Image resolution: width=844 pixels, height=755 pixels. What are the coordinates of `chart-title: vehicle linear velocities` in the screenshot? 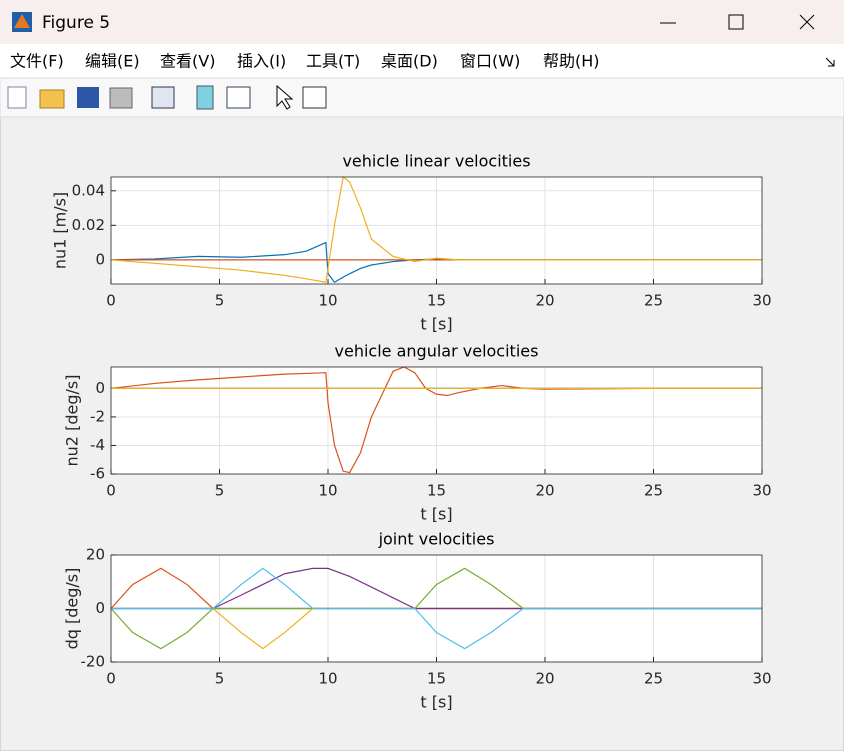 It's located at (436, 161).